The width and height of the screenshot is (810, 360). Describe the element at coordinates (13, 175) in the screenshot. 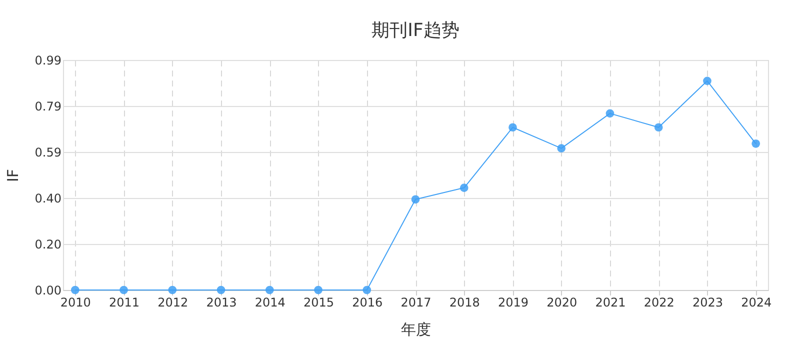

I see `y-axis-title: IF` at that location.